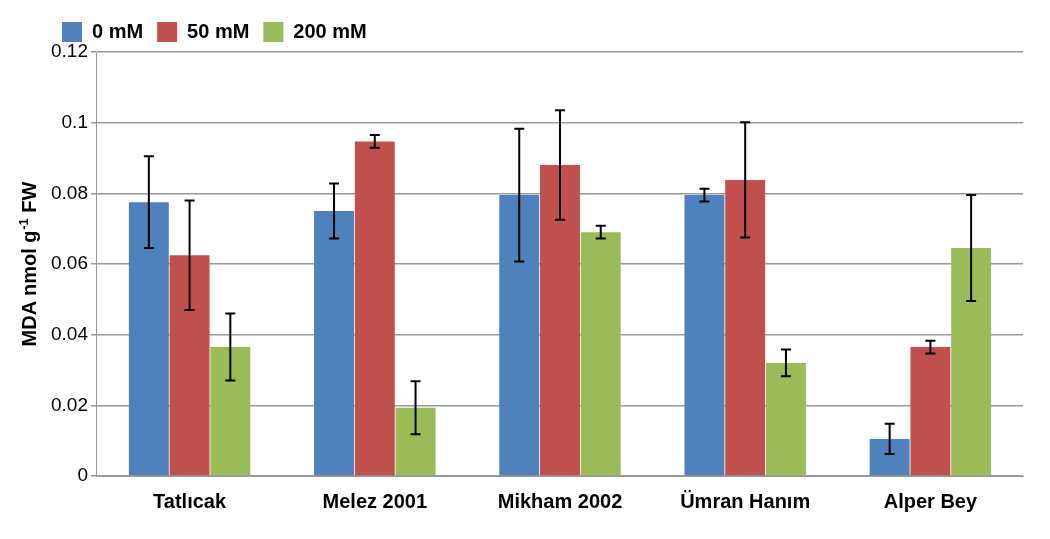 The width and height of the screenshot is (1050, 539). Describe the element at coordinates (82, 475) in the screenshot. I see `y-tick-label: 0` at that location.